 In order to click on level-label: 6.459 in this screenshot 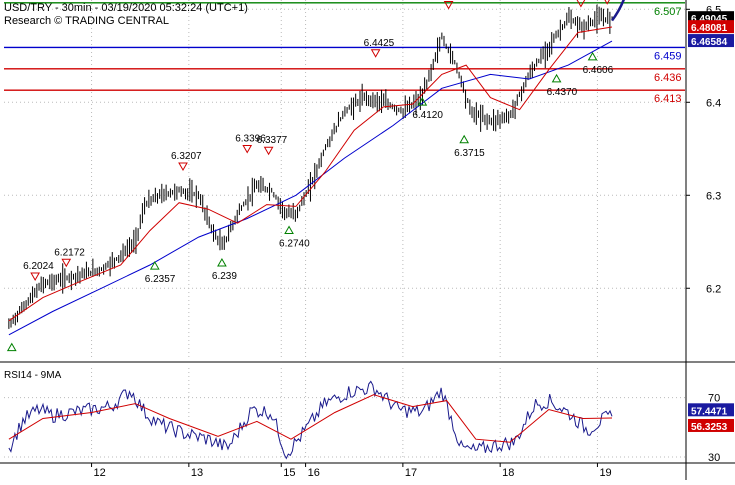, I will do `click(668, 56)`.